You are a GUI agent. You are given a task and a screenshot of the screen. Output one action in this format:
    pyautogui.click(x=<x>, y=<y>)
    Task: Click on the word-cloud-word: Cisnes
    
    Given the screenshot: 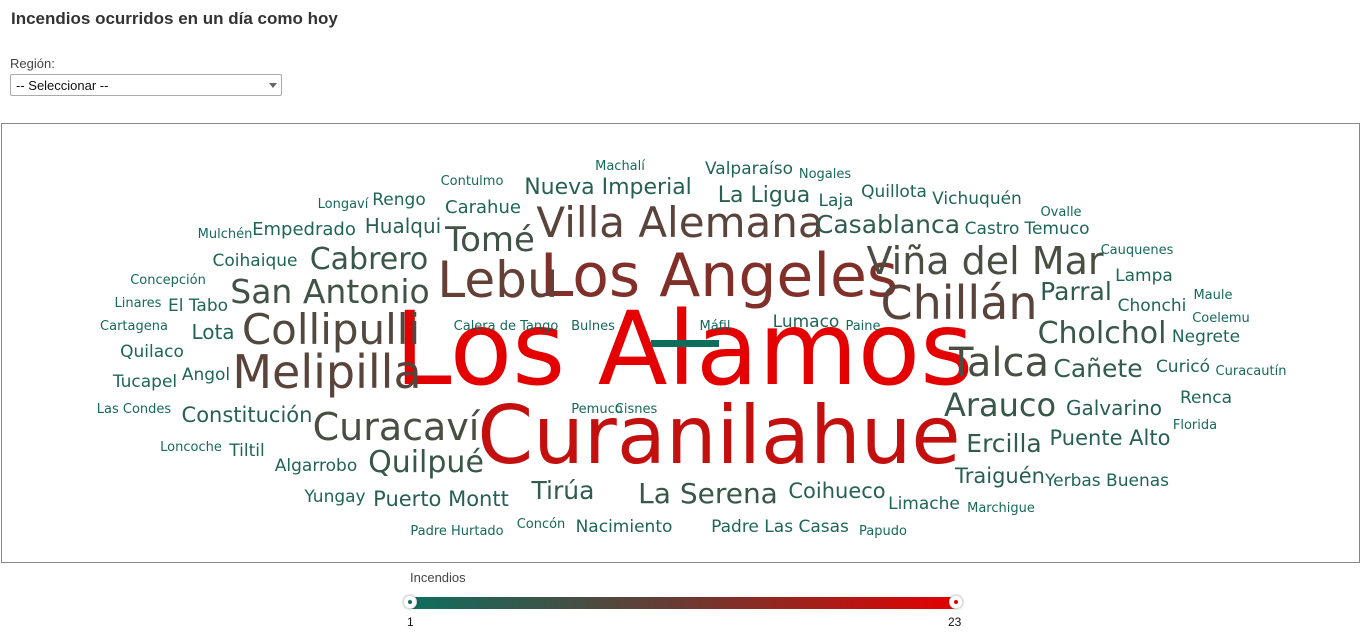 What is the action you would take?
    pyautogui.click(x=636, y=409)
    